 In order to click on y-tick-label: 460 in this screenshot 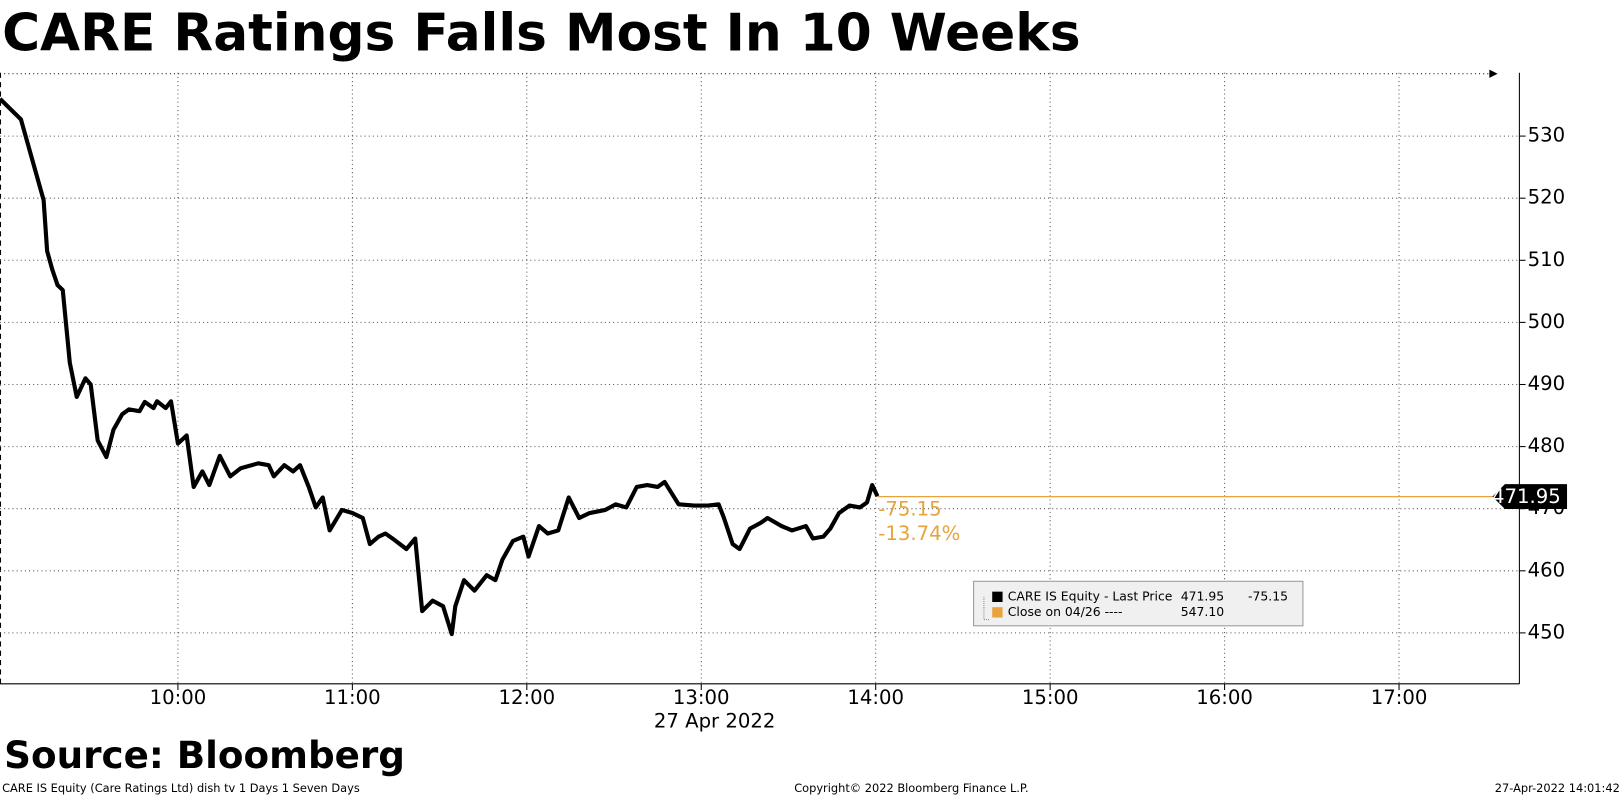, I will do `click(1547, 569)`.